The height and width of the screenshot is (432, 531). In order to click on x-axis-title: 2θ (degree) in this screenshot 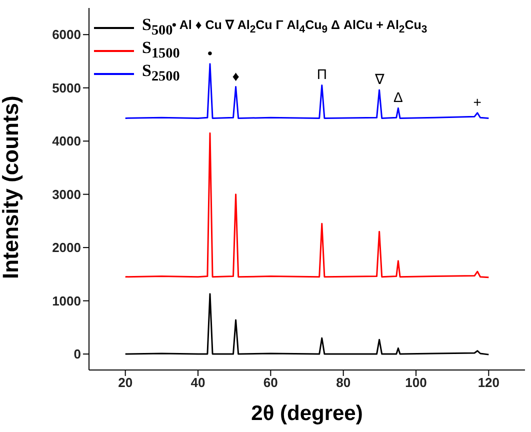, I will do `click(307, 413)`.